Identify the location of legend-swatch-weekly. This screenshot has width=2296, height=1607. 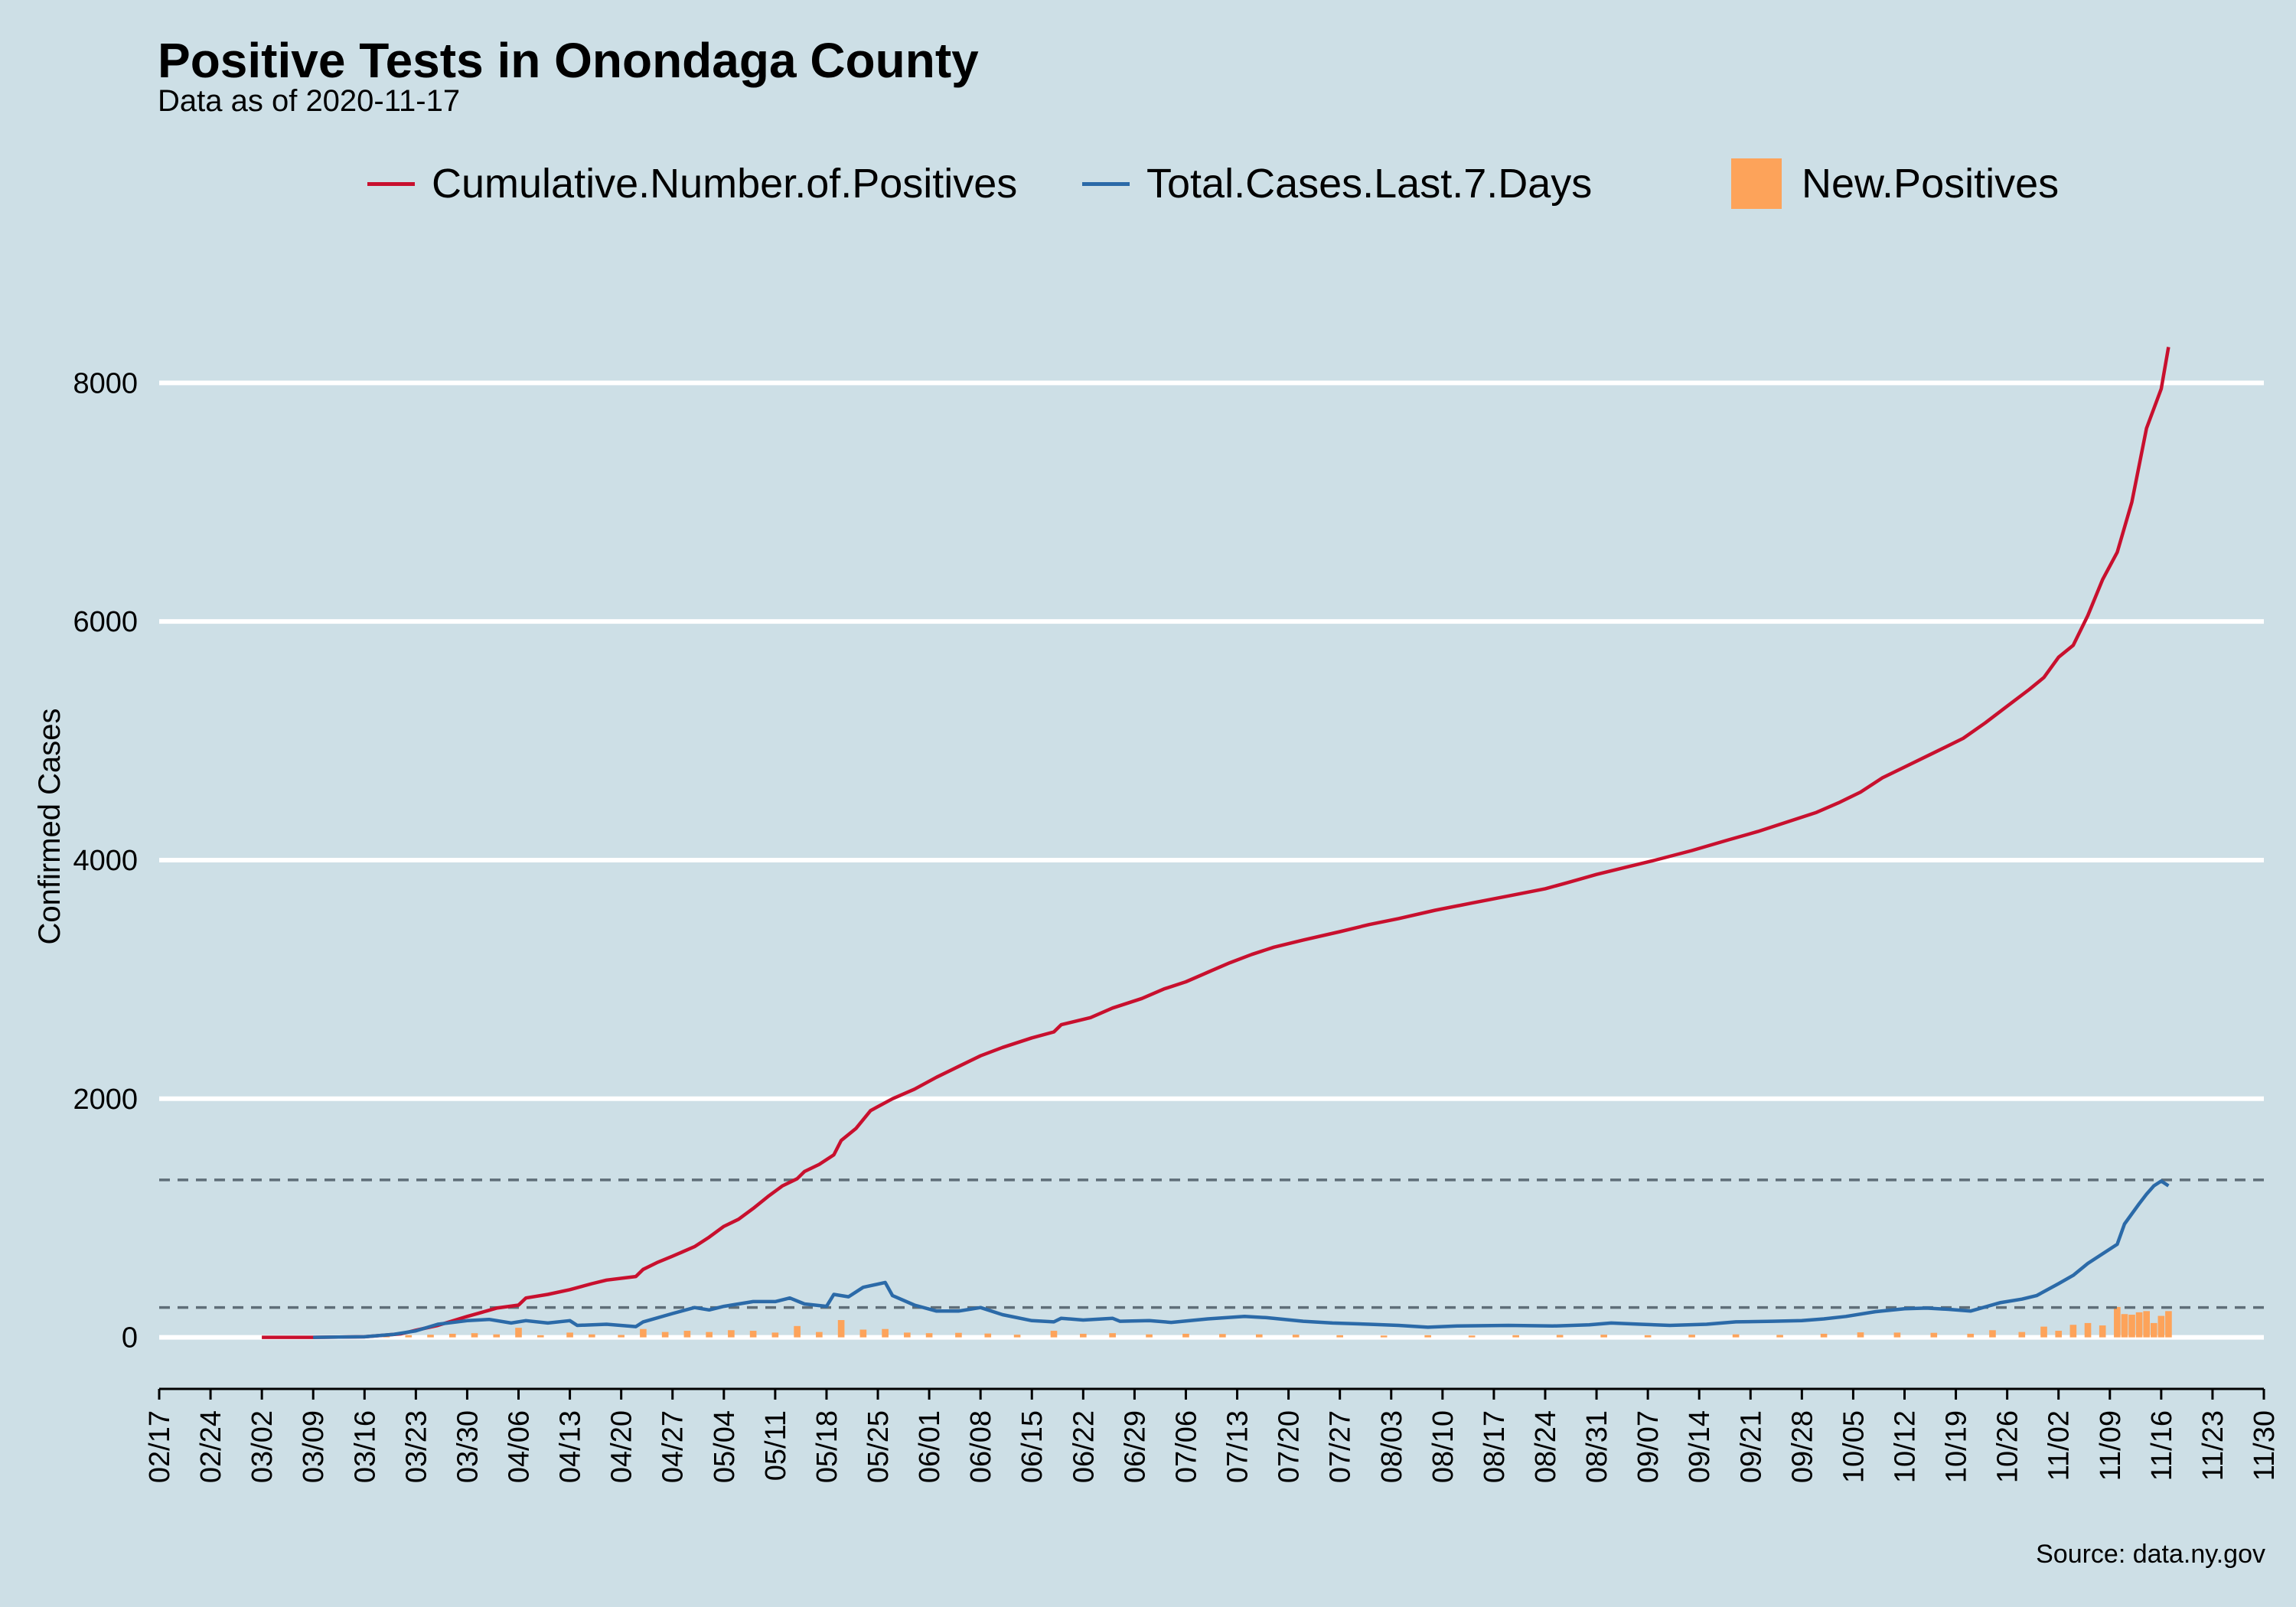
(1106, 183).